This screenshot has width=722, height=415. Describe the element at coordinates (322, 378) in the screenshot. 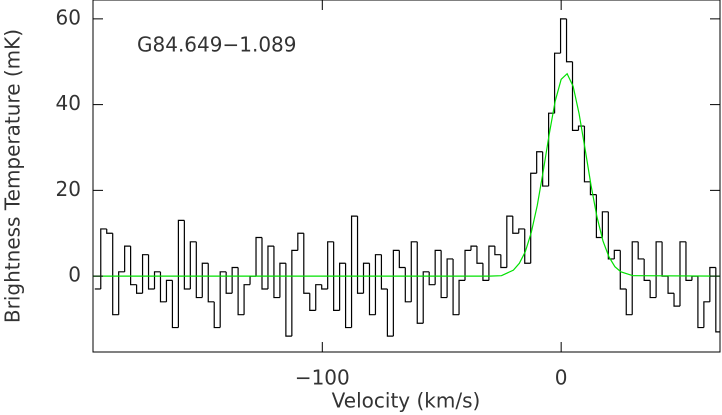

I see `x-tick-label: −100` at that location.